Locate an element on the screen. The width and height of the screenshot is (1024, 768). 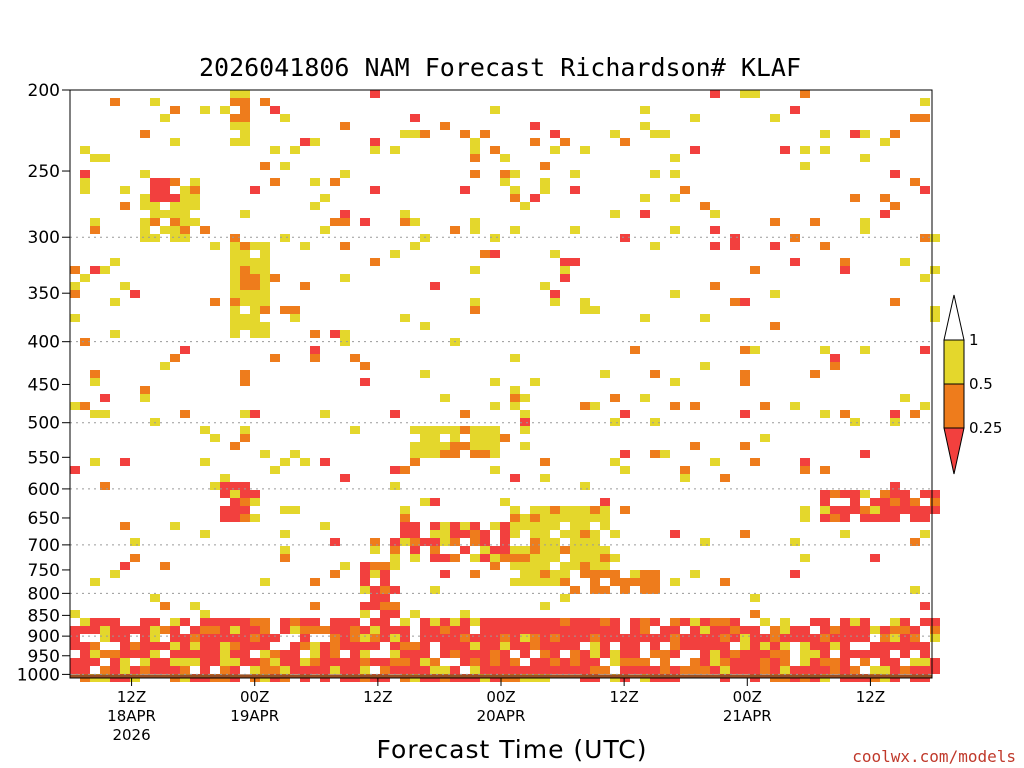
x-tick-label: 12Z is located at coordinates (870, 697).